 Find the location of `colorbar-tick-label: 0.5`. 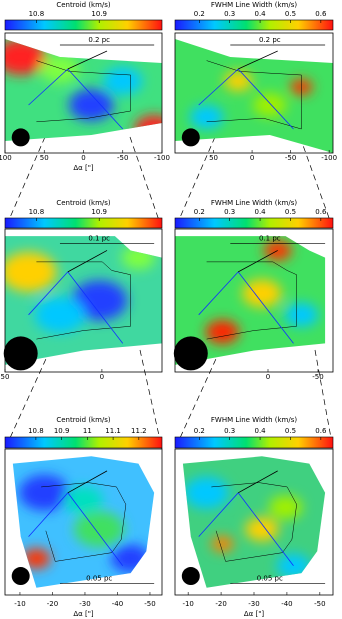

colorbar-tick-label: 0.5 is located at coordinates (290, 212).